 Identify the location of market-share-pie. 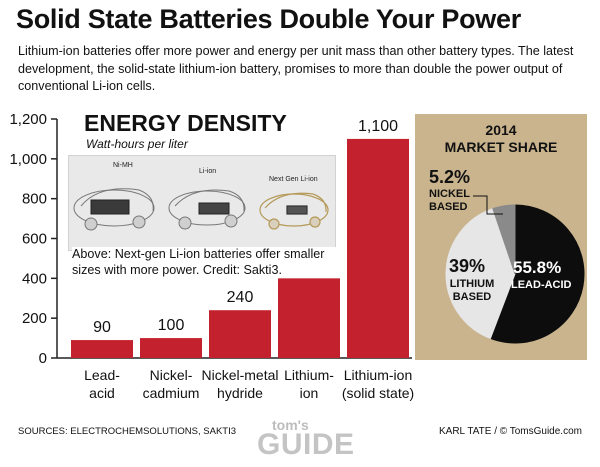
(515, 269).